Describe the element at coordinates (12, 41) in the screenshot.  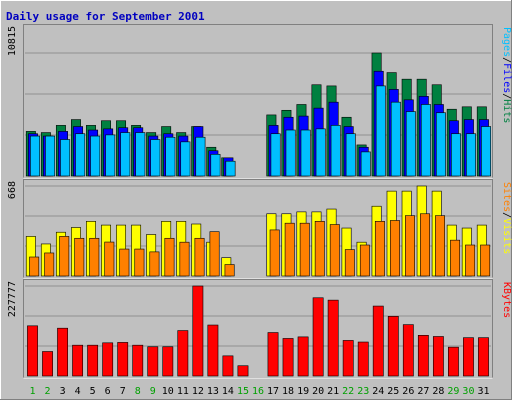
I see `max-value-label: 10815` at that location.